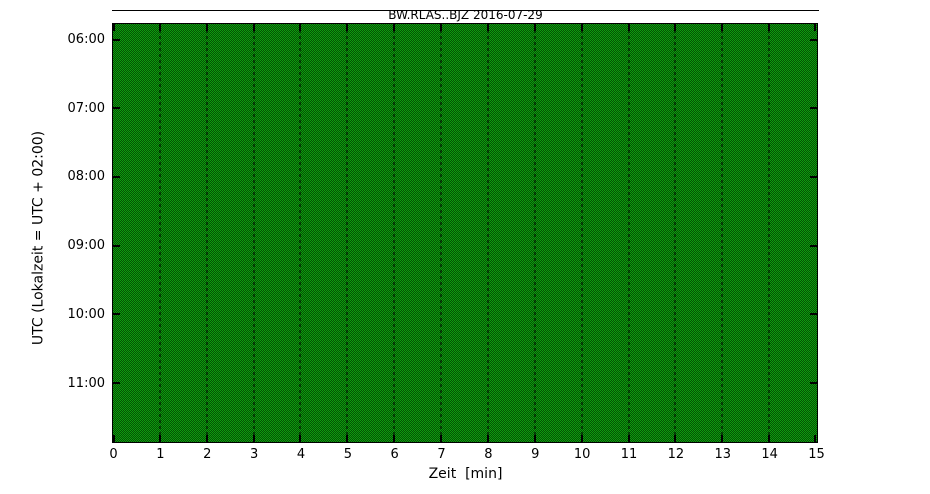  I want to click on y-tick-label: 11:00, so click(86, 383).